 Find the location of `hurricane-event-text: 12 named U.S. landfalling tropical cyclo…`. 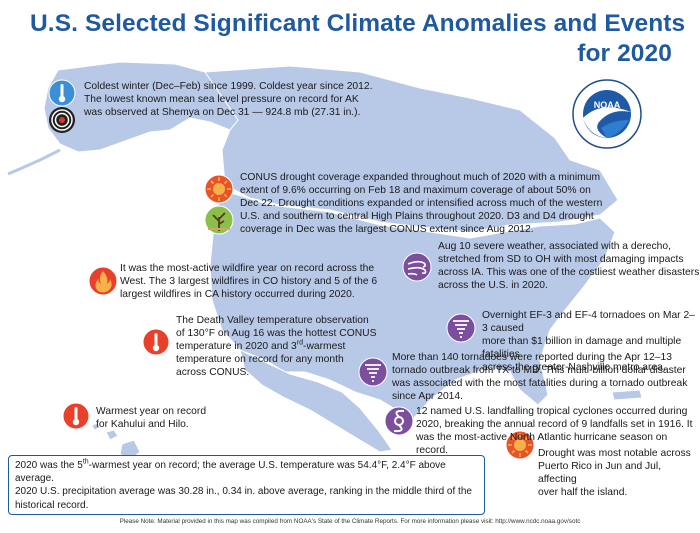

hurricane-event-text: 12 named U.S. landfalling tropical cyclo… is located at coordinates (554, 431).